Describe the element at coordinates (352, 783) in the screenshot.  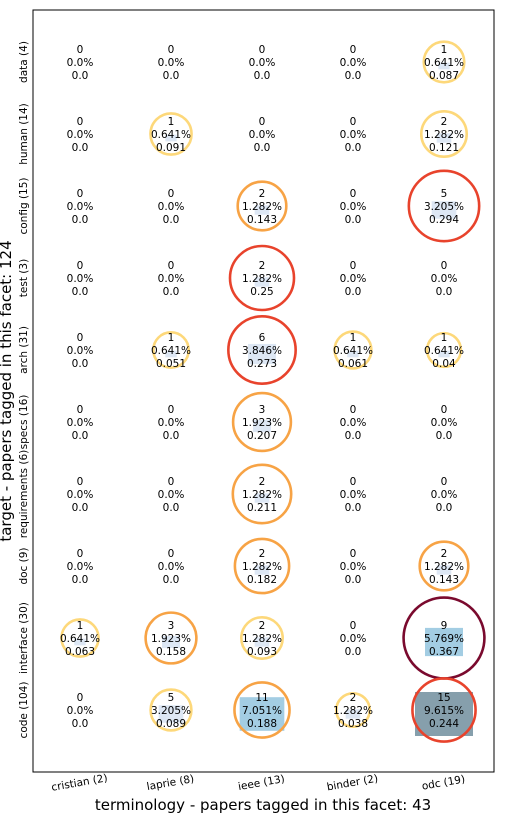
I see `x-tick-label: binder (2)` at that location.